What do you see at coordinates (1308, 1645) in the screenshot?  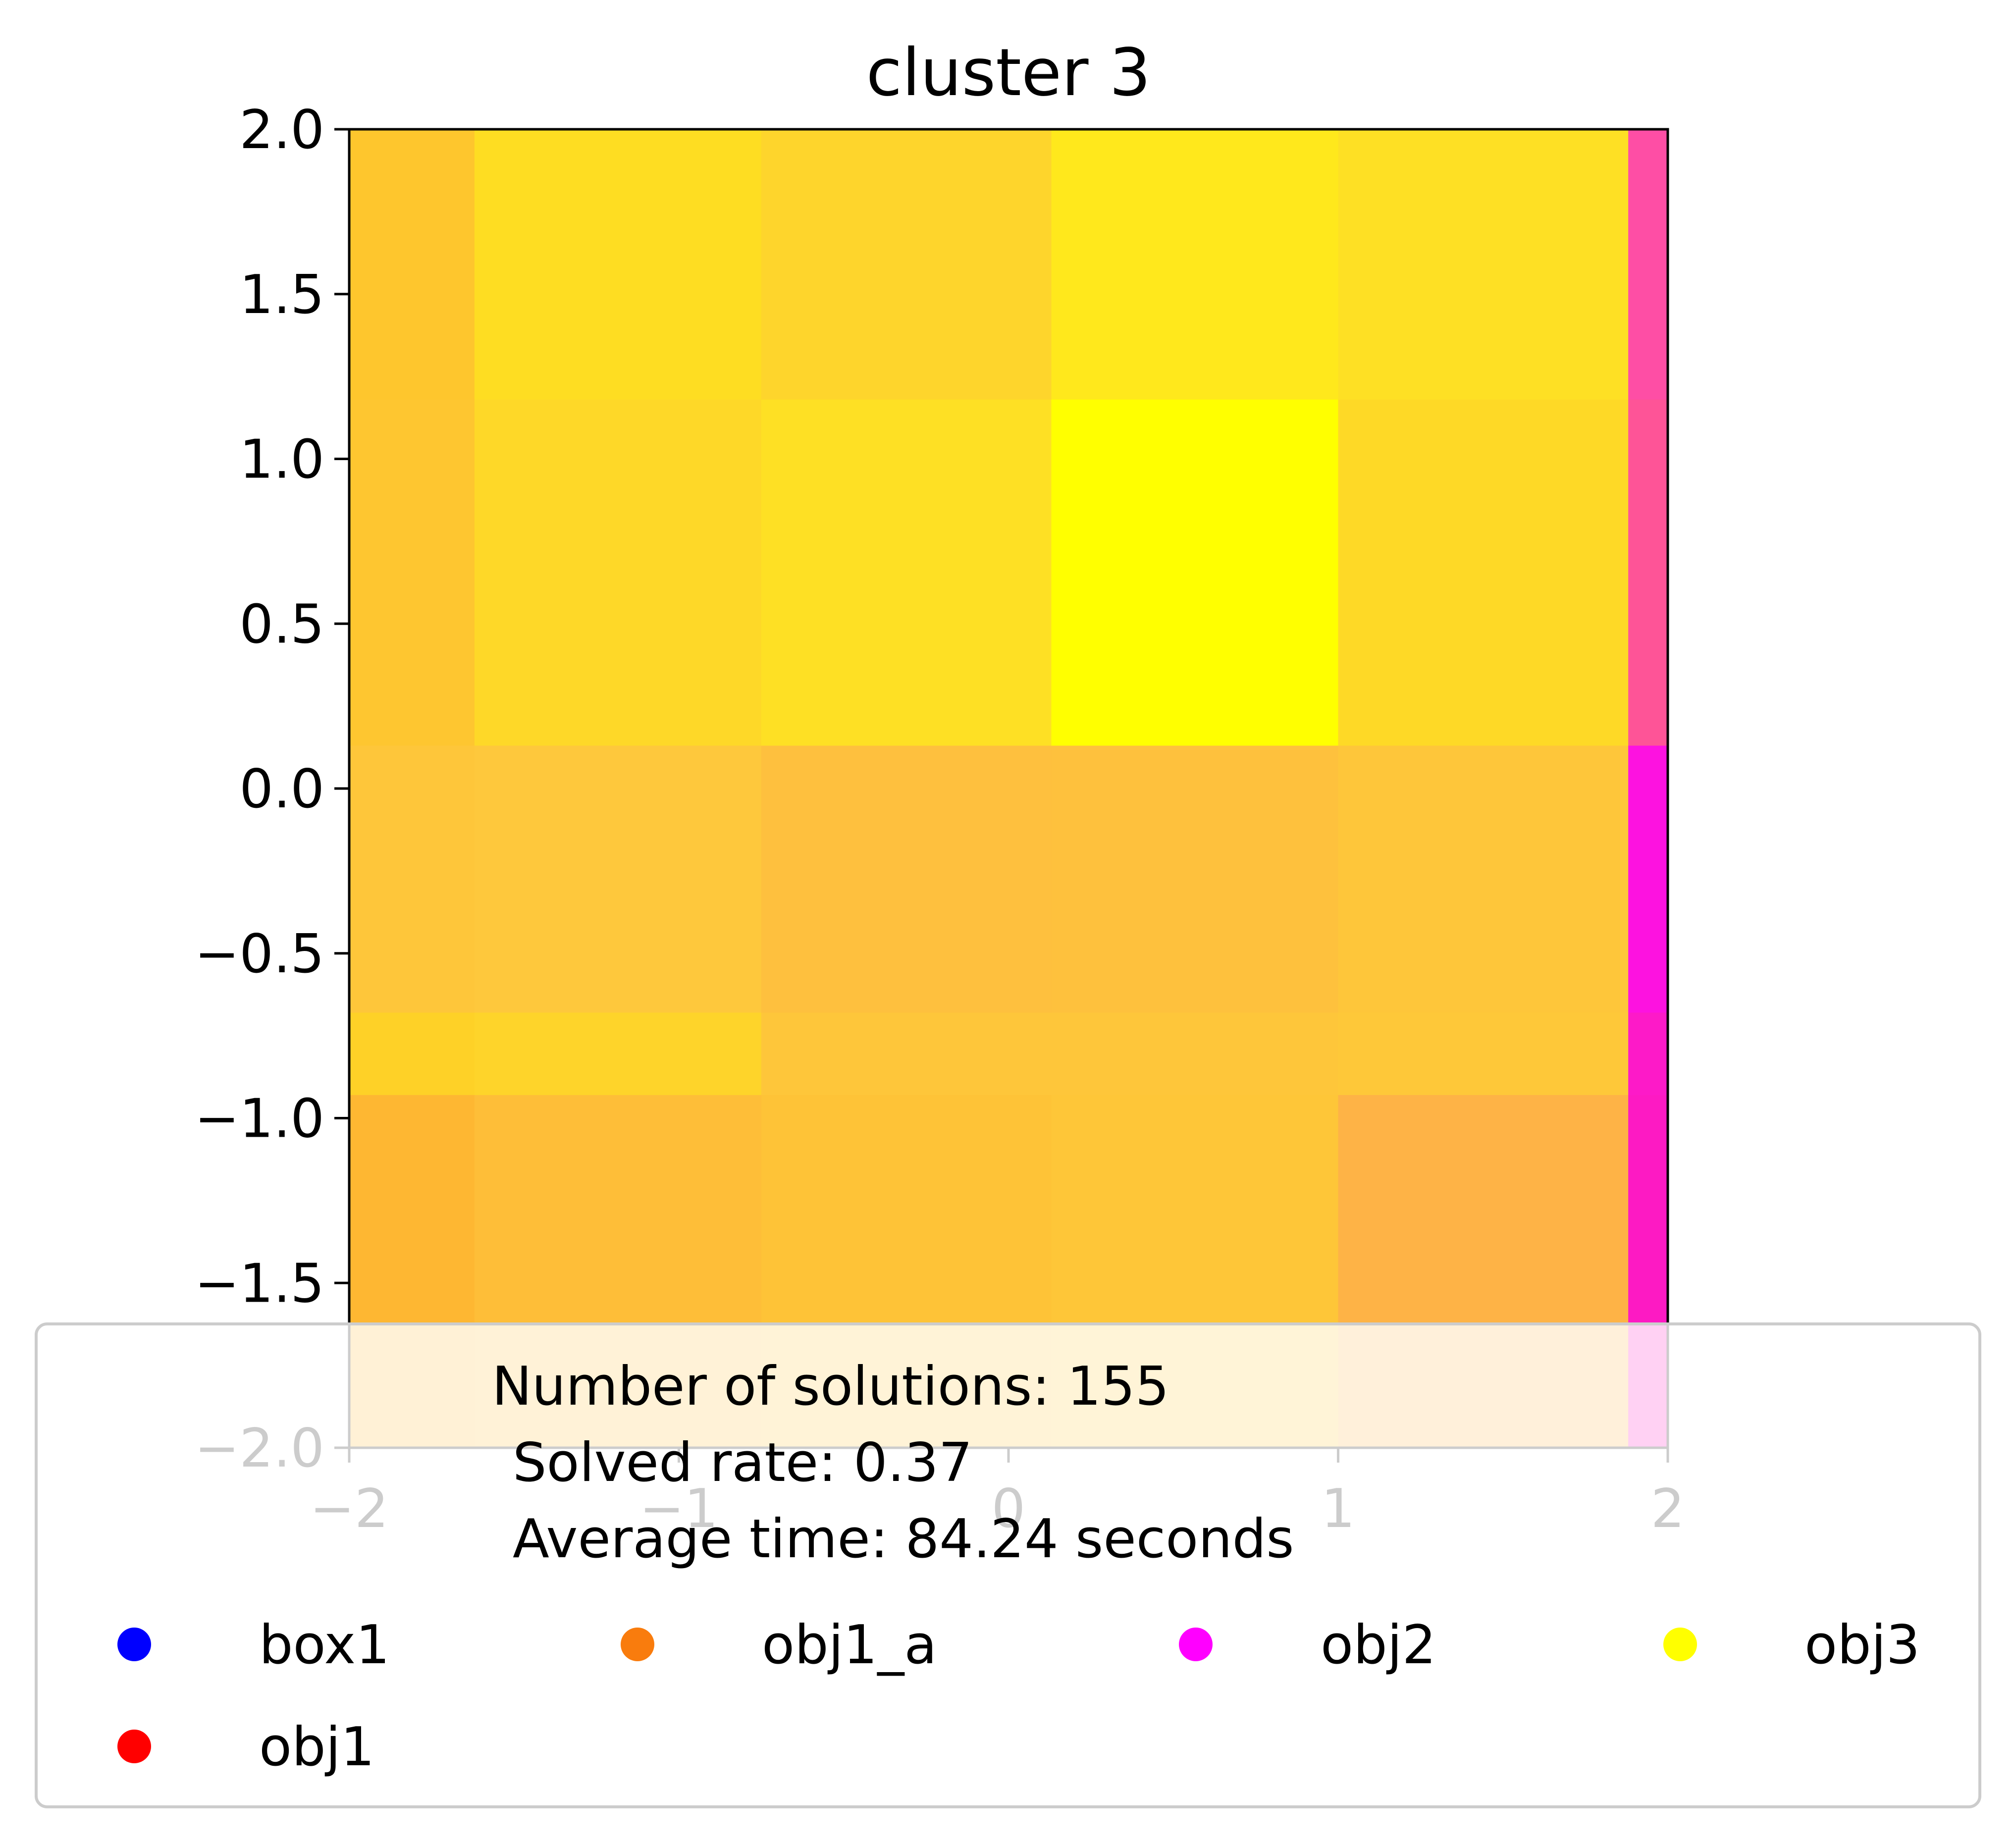 I see `legend-entry: obj2` at bounding box center [1308, 1645].